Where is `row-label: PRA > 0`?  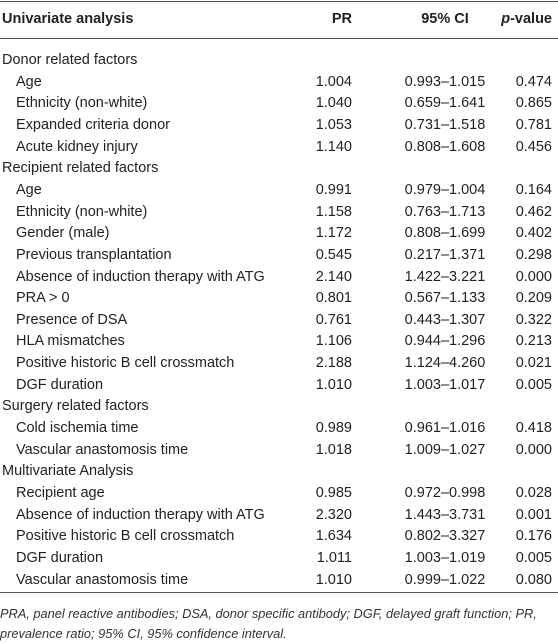 row-label: PRA > 0 is located at coordinates (43, 298).